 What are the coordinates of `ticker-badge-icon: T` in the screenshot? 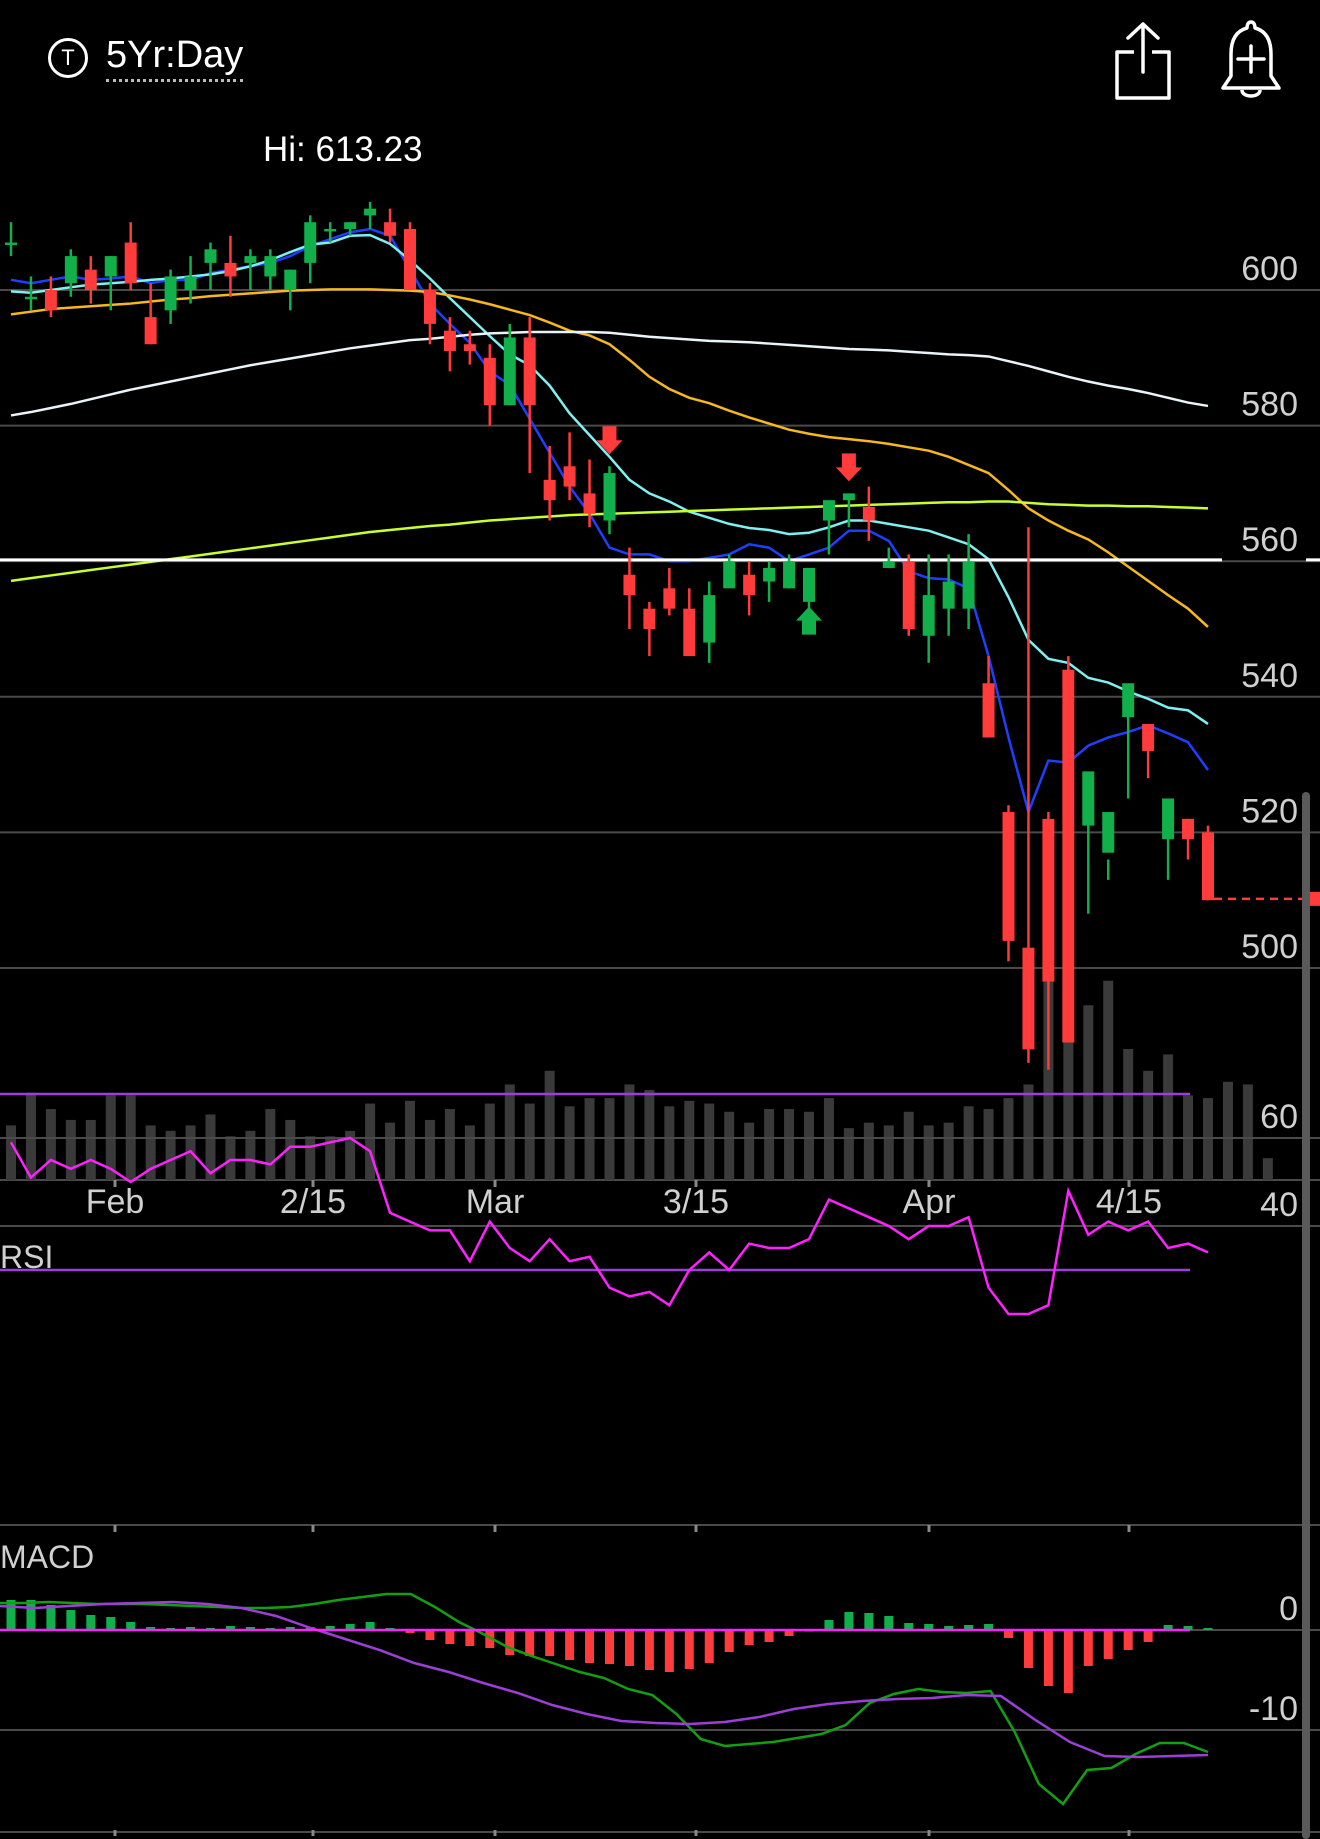 It's located at (68, 58).